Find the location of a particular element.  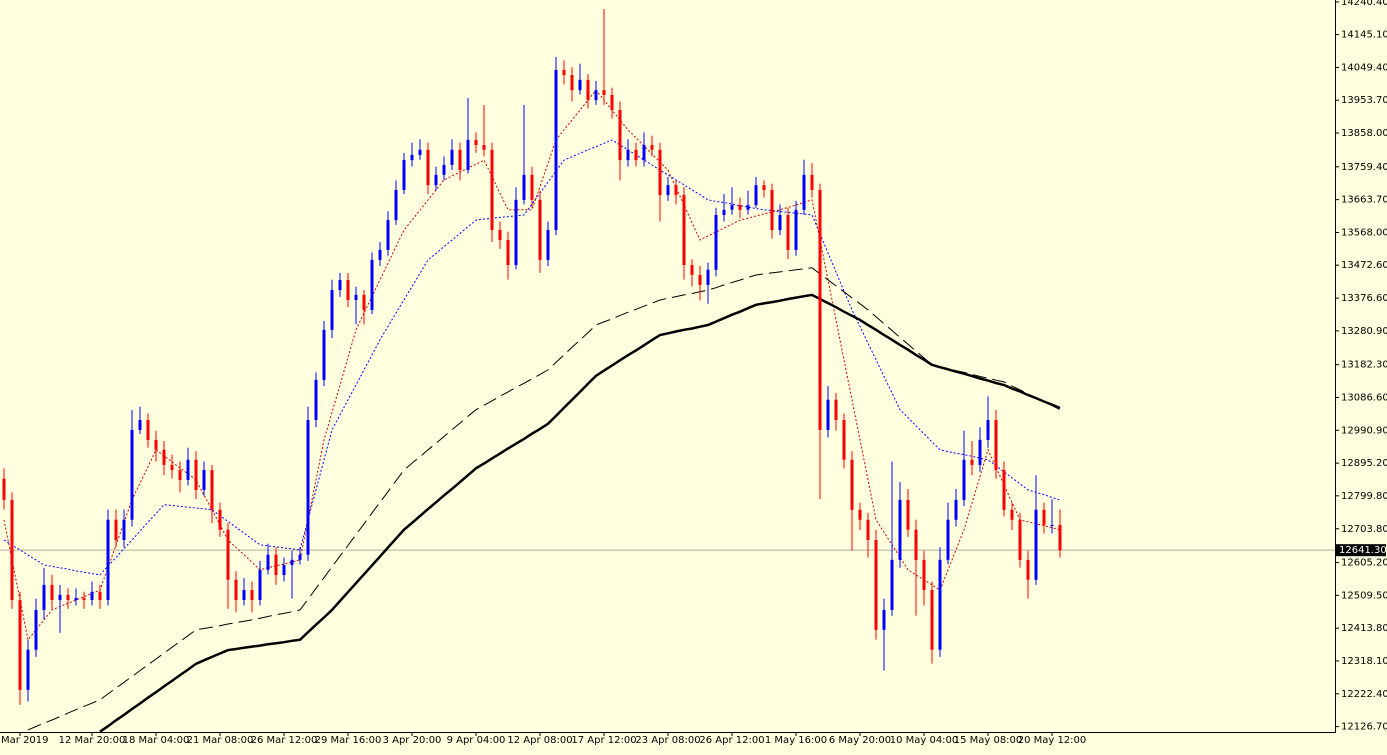

y-tick-label: 13182.30 is located at coordinates (1364, 365).